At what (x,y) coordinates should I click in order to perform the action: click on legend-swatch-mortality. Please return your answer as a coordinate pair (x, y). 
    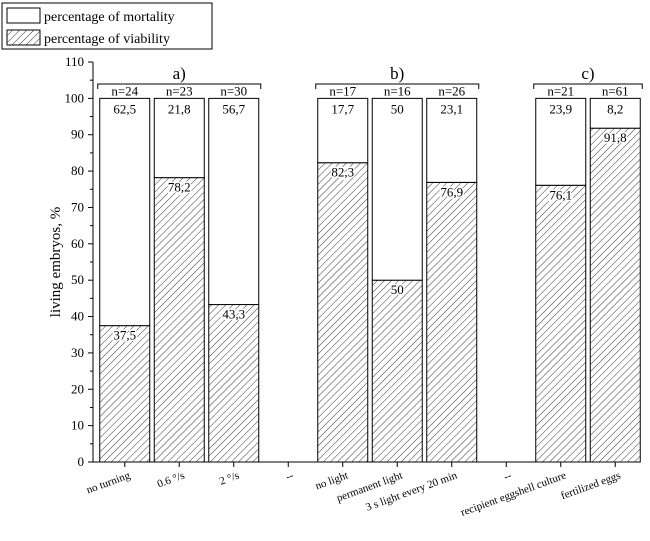
    Looking at the image, I should click on (23, 15).